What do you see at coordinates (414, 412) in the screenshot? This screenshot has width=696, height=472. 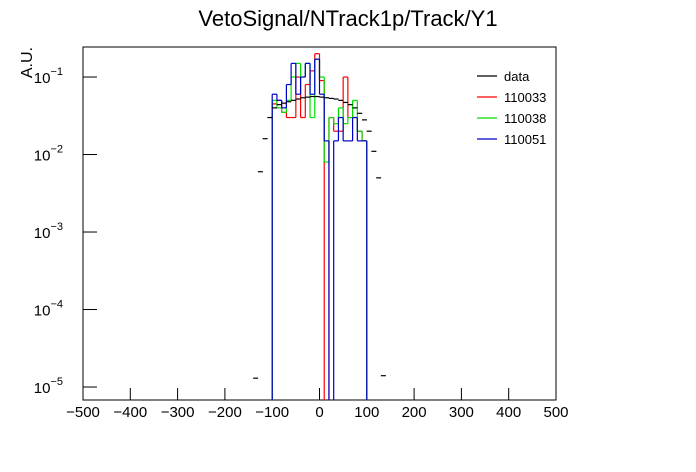 I see `x-tick-label: 200` at bounding box center [414, 412].